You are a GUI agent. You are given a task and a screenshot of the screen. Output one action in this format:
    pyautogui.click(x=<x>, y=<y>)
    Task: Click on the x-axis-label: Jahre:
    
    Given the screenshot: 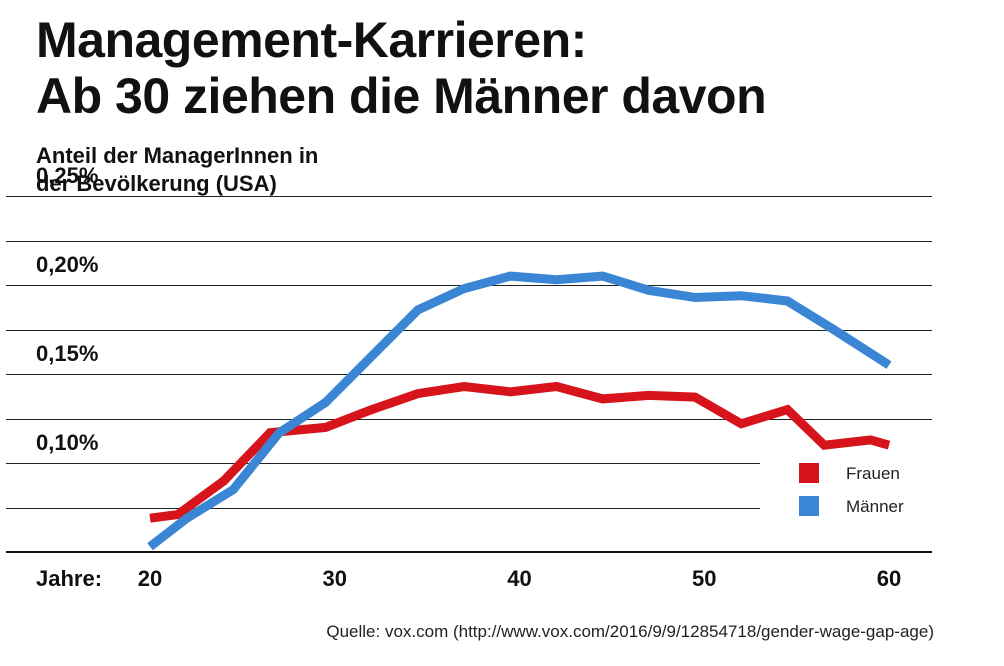 What is the action you would take?
    pyautogui.click(x=69, y=578)
    